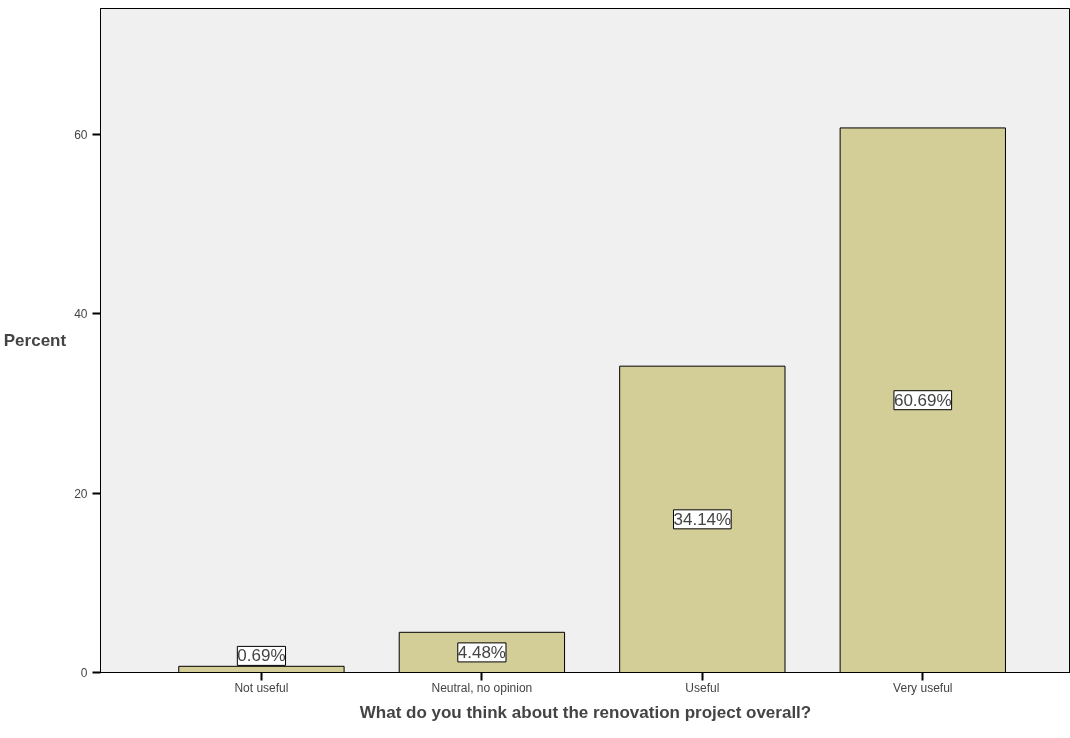 This screenshot has width=1070, height=738. Describe the element at coordinates (35, 340) in the screenshot. I see `y-axis-title: Percent` at that location.